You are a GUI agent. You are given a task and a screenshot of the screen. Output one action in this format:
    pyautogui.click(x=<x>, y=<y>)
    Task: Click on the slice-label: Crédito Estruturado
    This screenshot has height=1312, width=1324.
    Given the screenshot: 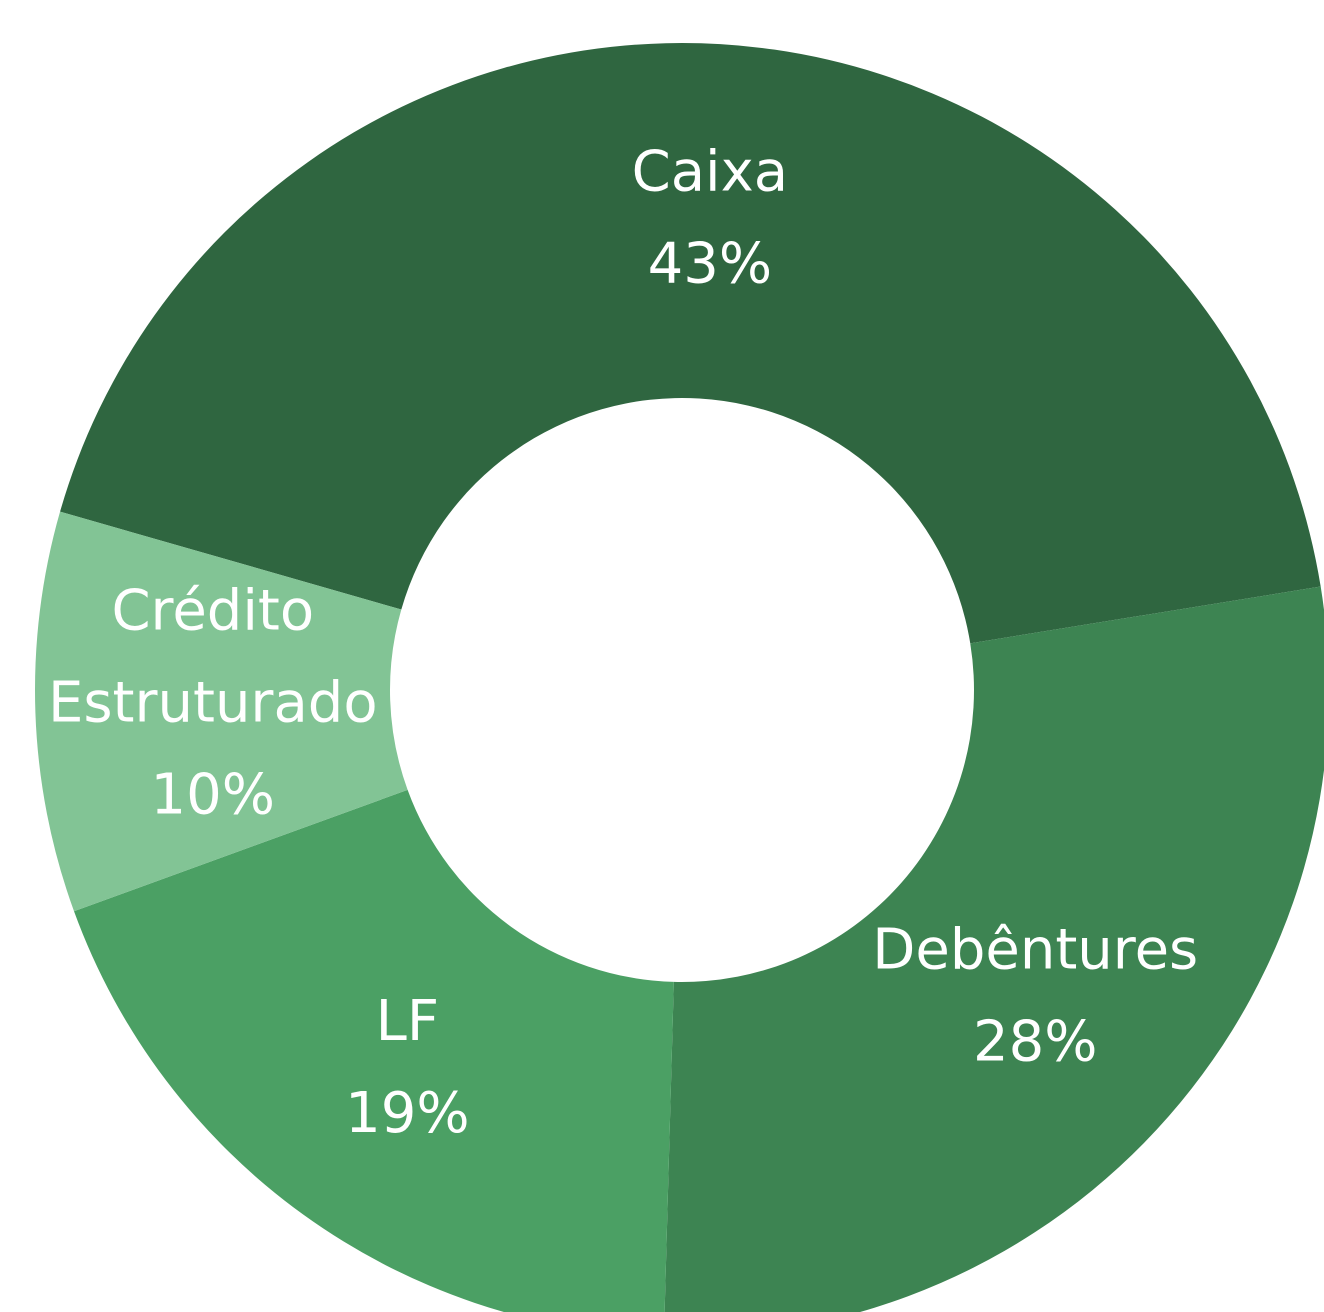 What is the action you would take?
    pyautogui.click(x=213, y=657)
    